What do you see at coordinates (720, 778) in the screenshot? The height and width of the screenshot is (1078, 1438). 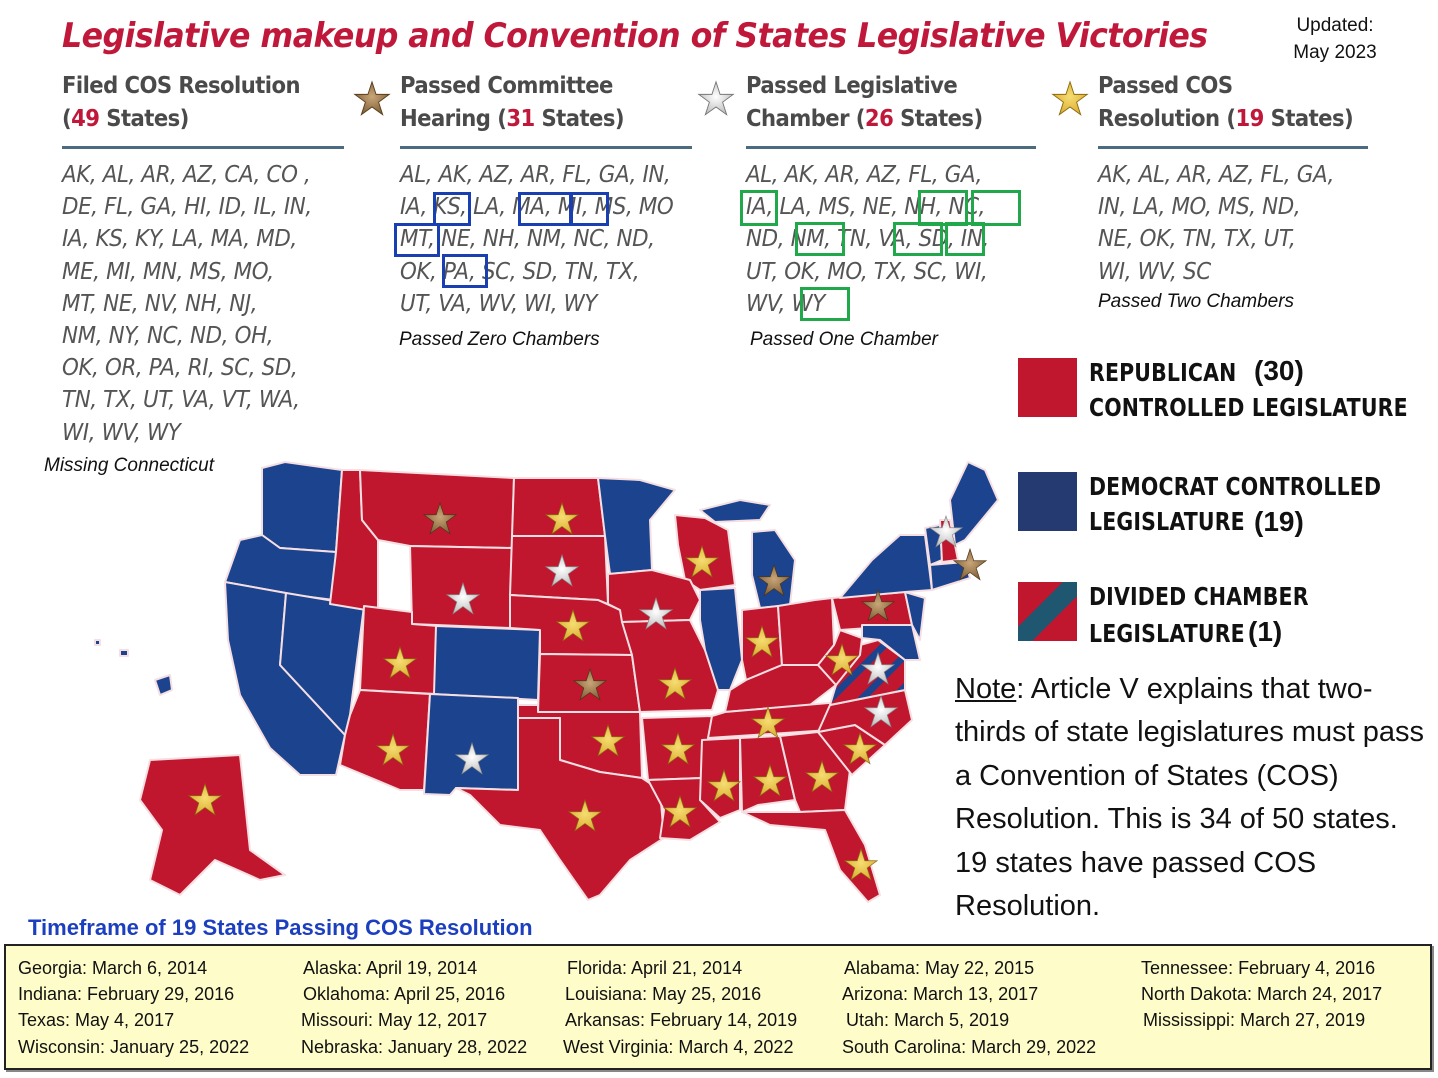 I see `state-ms` at bounding box center [720, 778].